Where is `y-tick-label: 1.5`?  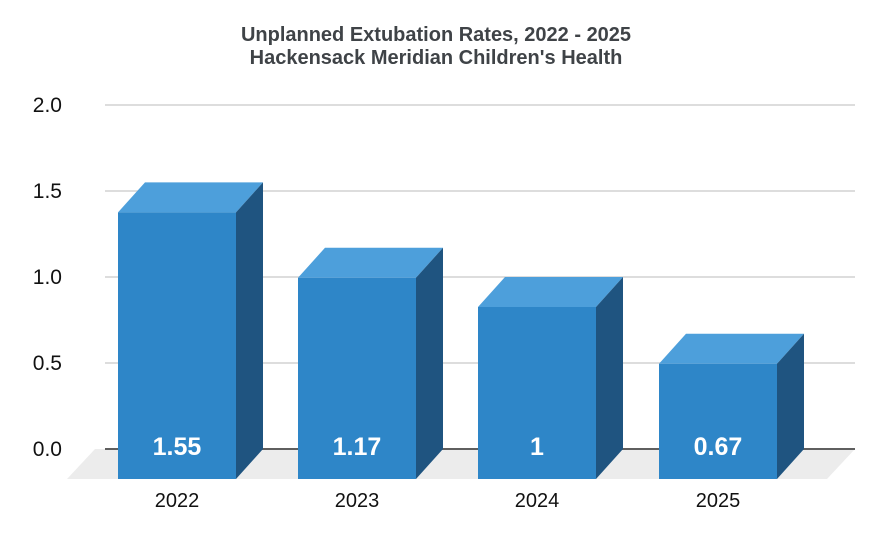
y-tick-label: 1.5 is located at coordinates (47, 191).